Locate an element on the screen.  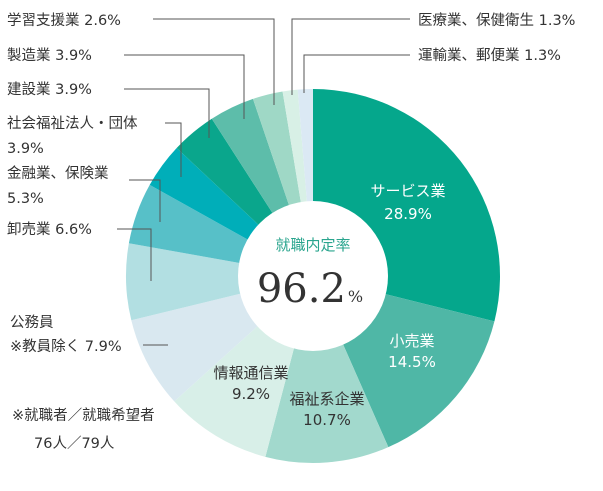
slice-label-public-line-1: 公務員 is located at coordinates (32, 322).